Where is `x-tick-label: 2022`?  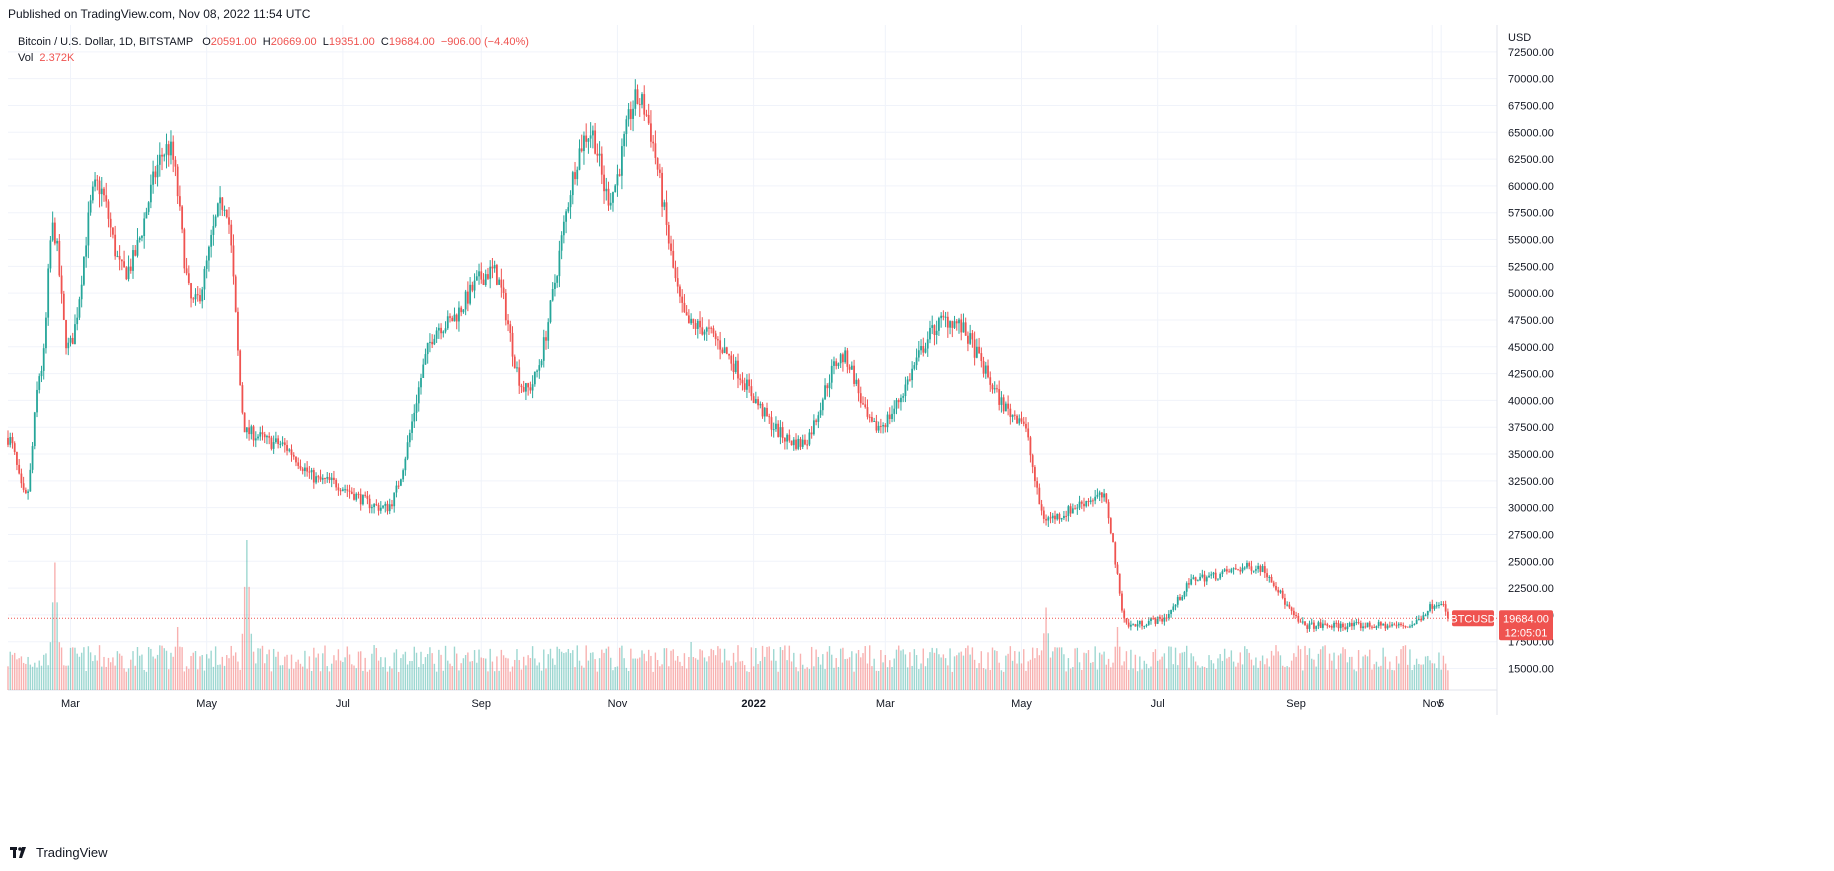 x-tick-label: 2022 is located at coordinates (753, 704).